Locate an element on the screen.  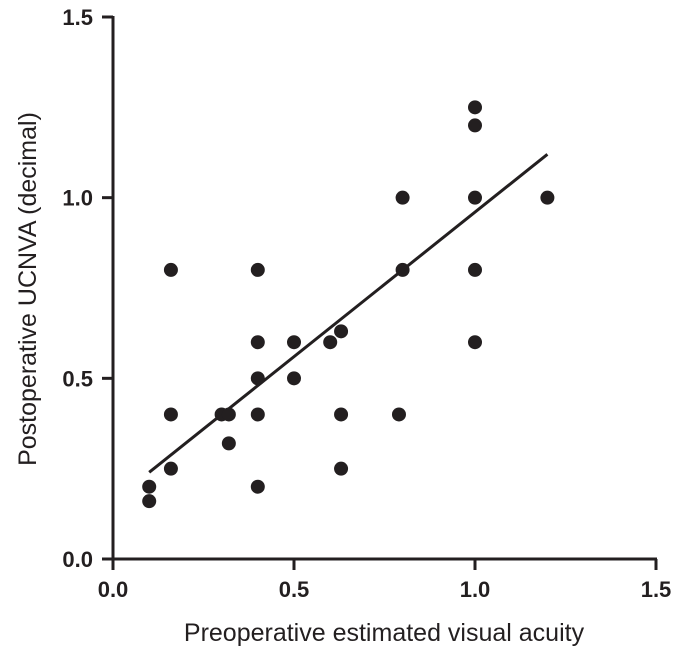
x-tick-label: 0.0 is located at coordinates (113, 589).